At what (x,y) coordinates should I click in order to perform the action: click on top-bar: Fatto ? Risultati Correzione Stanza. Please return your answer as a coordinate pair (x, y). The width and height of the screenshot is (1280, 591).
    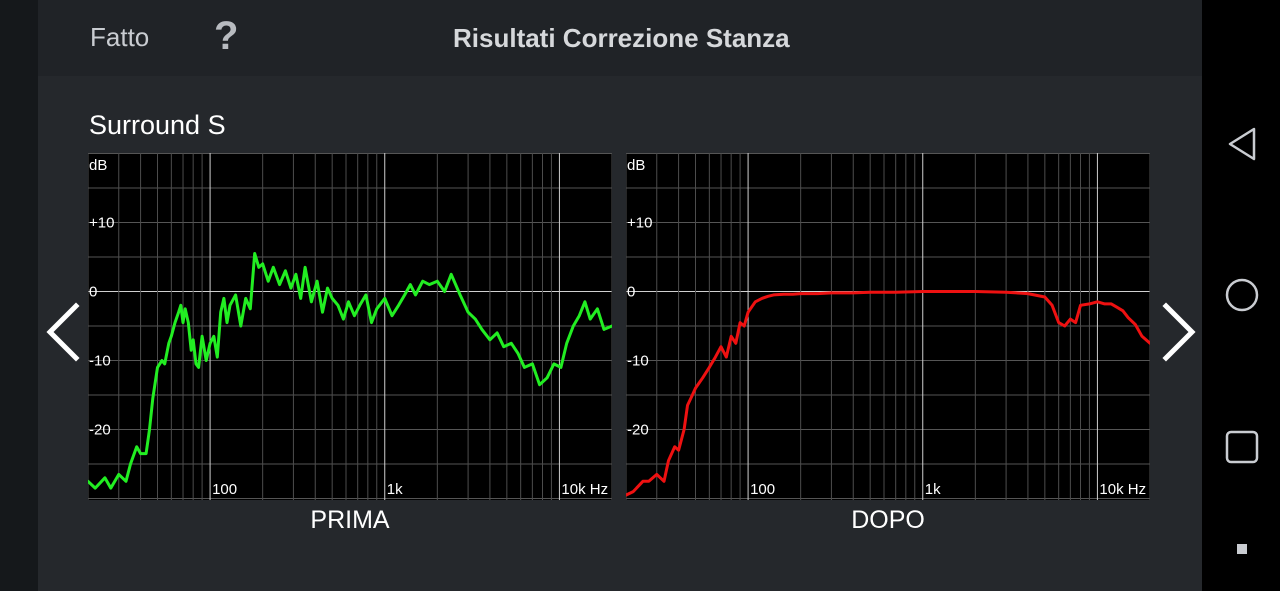
    Looking at the image, I should click on (620, 38).